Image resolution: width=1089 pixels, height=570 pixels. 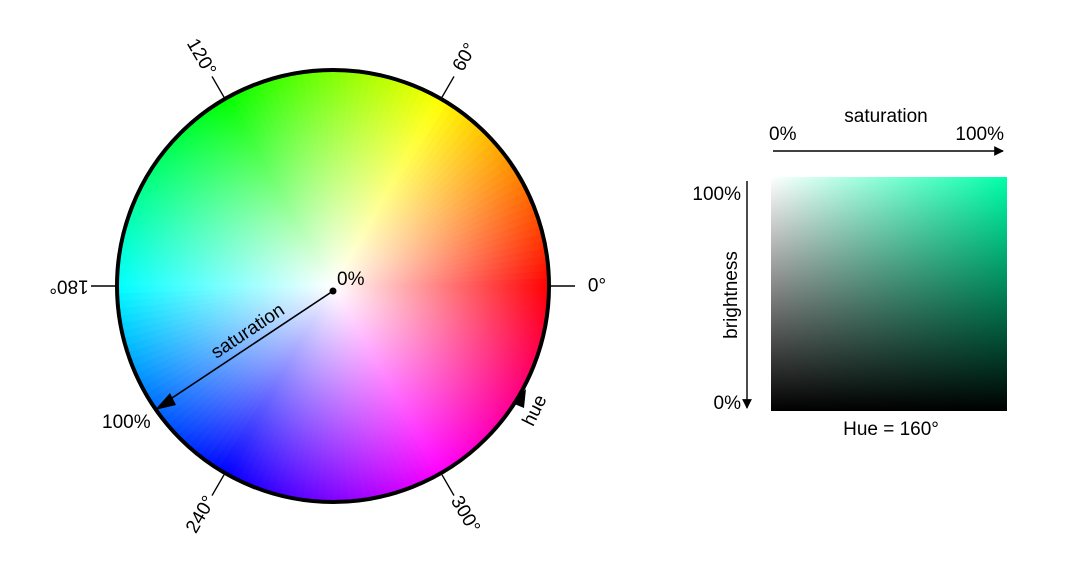 I want to click on saturation-end-label: 100%, so click(x=126, y=422).